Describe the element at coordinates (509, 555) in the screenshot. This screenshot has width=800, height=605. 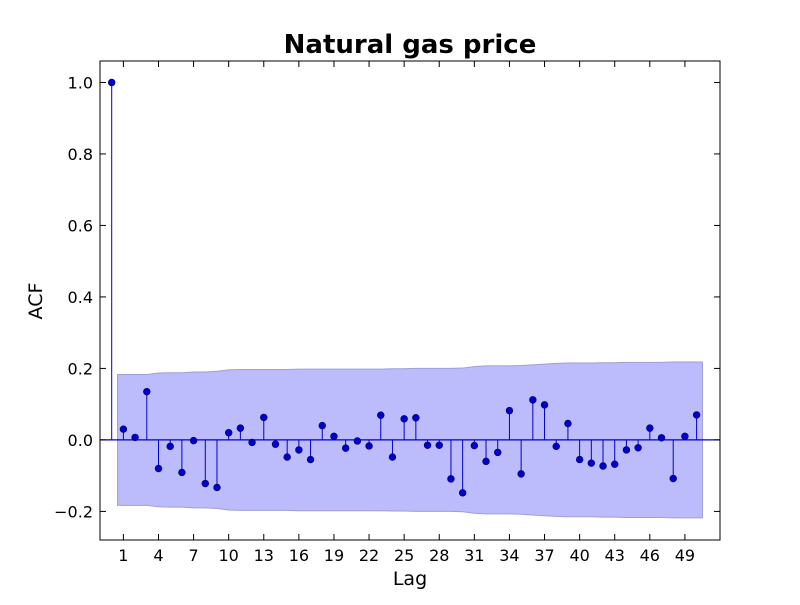
I see `x-tick-label: 34` at that location.